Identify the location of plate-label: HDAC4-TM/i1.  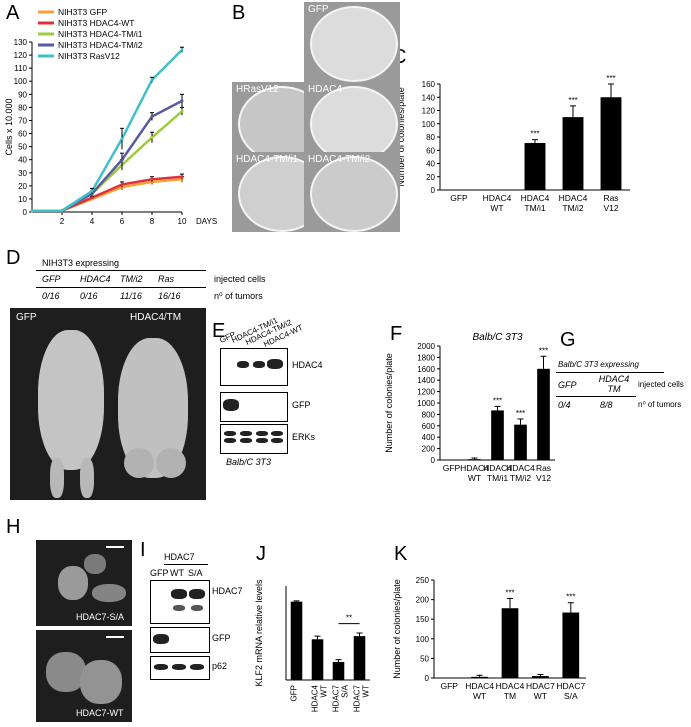
(267, 159).